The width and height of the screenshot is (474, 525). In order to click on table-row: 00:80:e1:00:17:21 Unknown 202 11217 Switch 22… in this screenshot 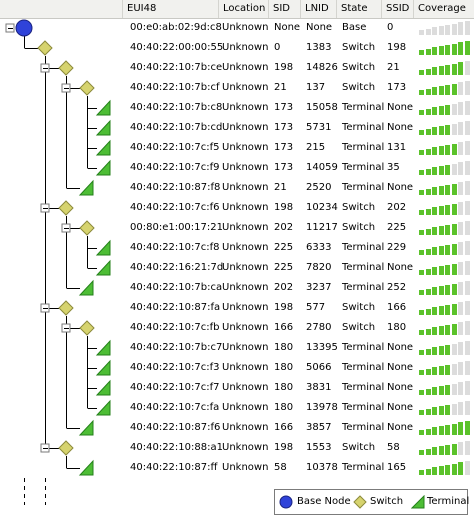, I will do `click(298, 228)`.